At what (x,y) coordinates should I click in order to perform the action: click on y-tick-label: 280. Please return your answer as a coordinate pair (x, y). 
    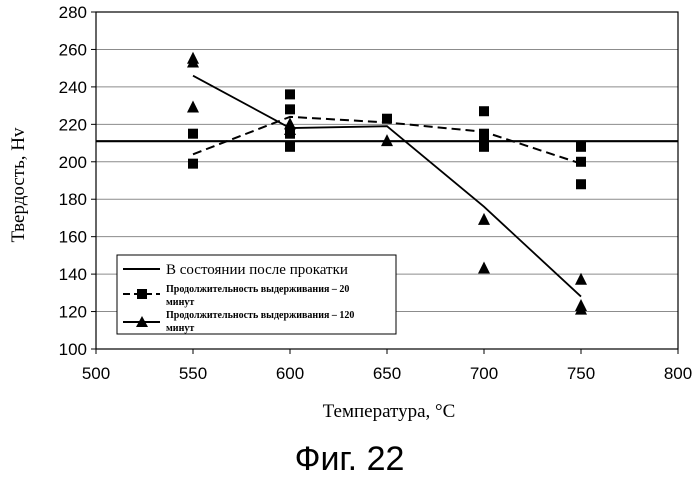
    Looking at the image, I should click on (73, 12).